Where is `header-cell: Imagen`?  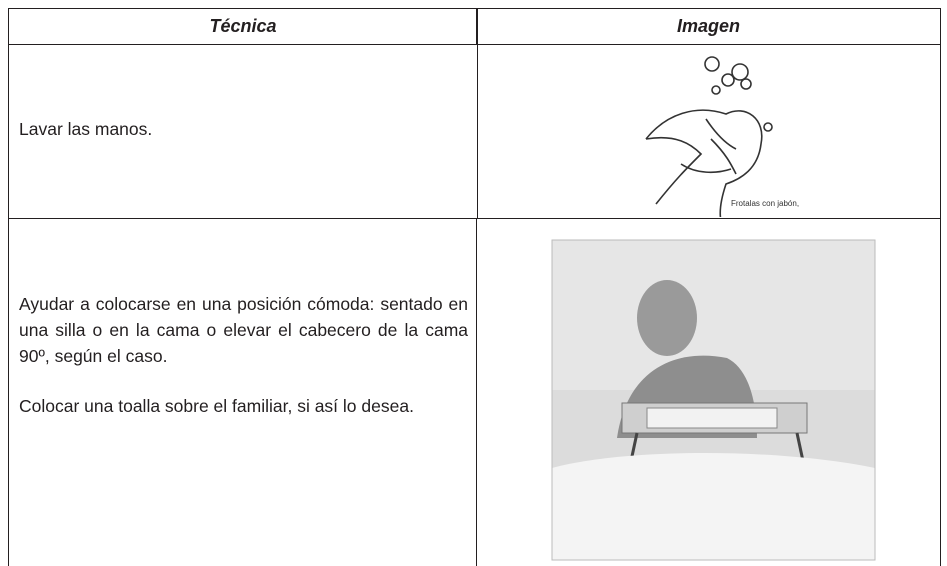
header-cell: Imagen is located at coordinates (708, 26).